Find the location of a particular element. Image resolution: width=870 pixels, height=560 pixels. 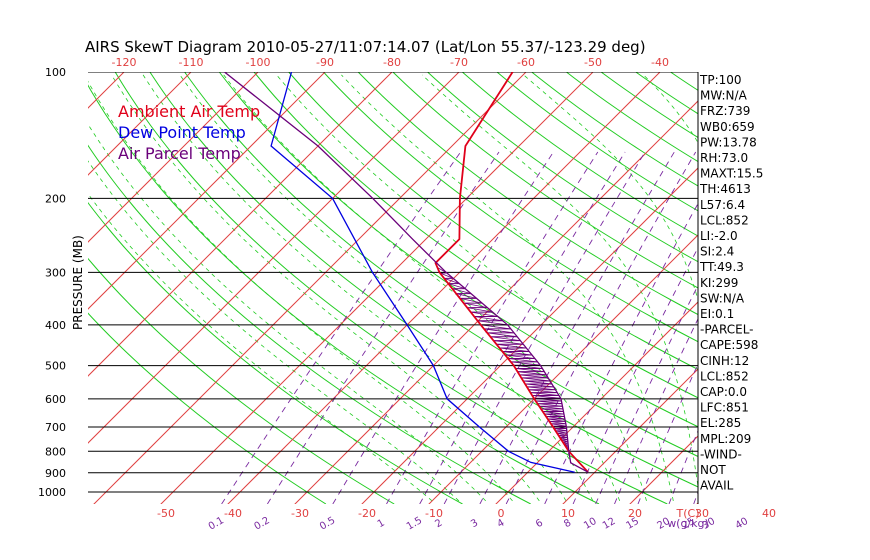

legend-entry: Air Parcel Temp is located at coordinates (179, 153).